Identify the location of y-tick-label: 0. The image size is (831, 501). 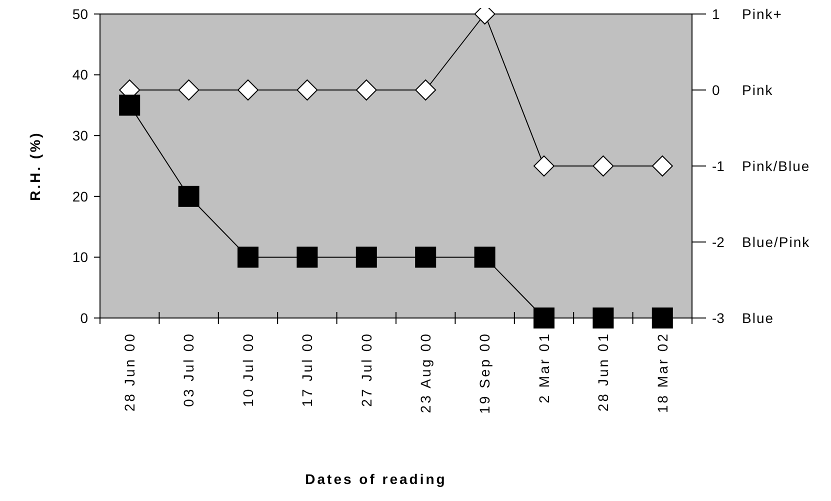
(84, 318).